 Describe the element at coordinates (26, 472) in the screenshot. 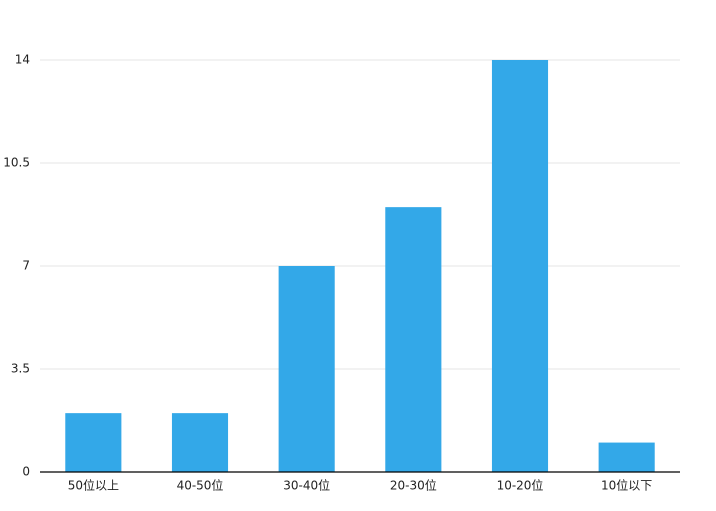

I see `y-tick-label: 0` at that location.